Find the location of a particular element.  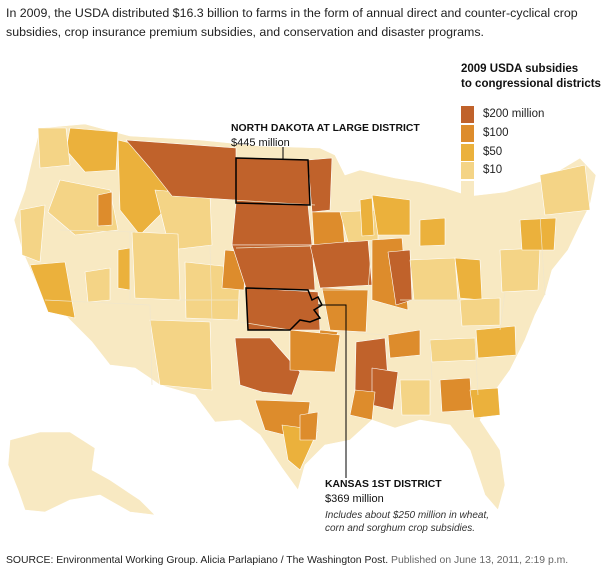

callout-note-line1: Includes about $250 million in wheat, is located at coordinates (407, 515).